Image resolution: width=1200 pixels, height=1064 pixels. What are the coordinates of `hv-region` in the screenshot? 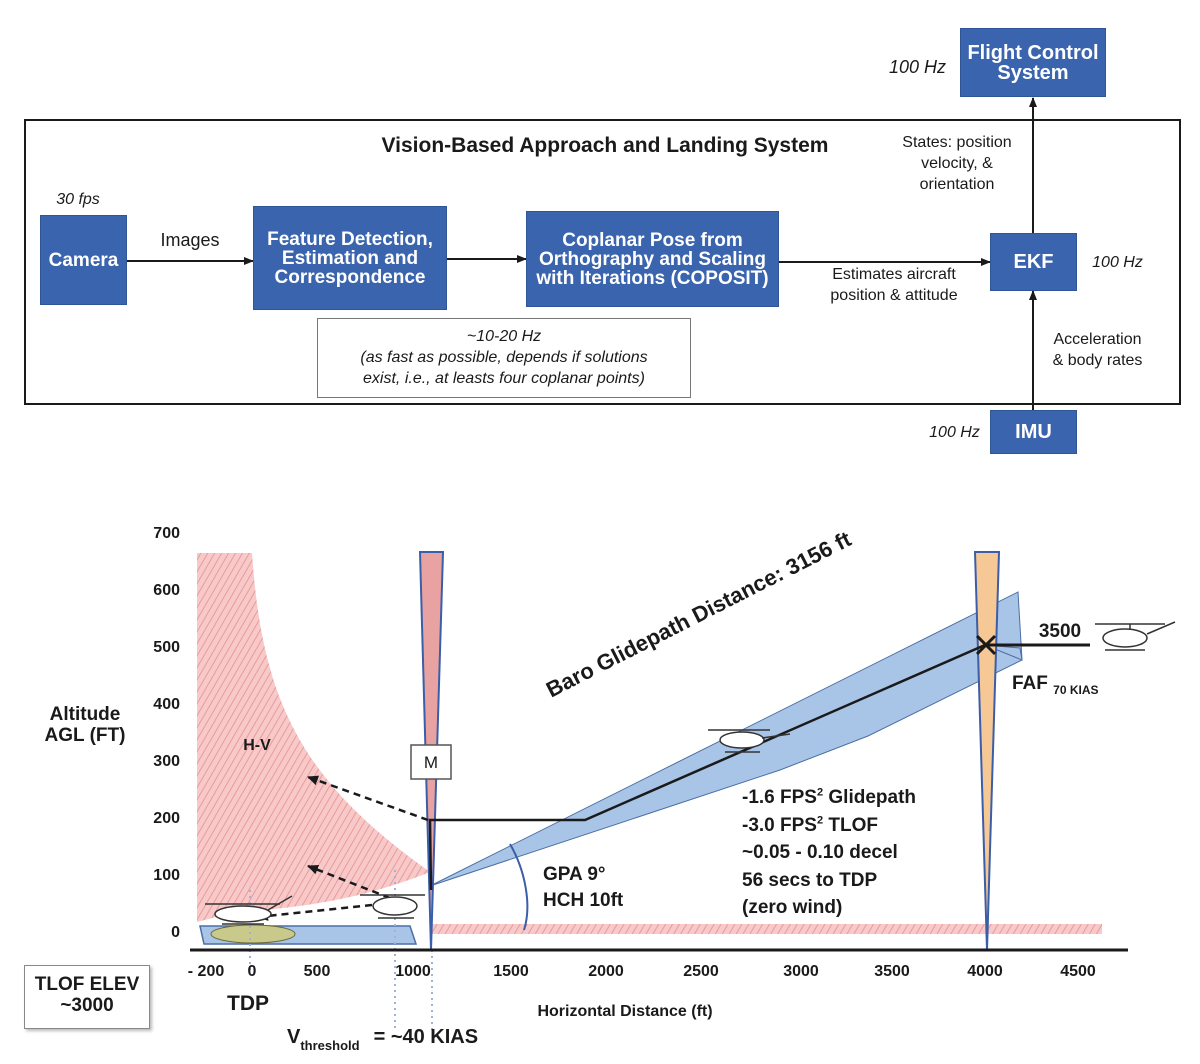 It's located at (313, 737).